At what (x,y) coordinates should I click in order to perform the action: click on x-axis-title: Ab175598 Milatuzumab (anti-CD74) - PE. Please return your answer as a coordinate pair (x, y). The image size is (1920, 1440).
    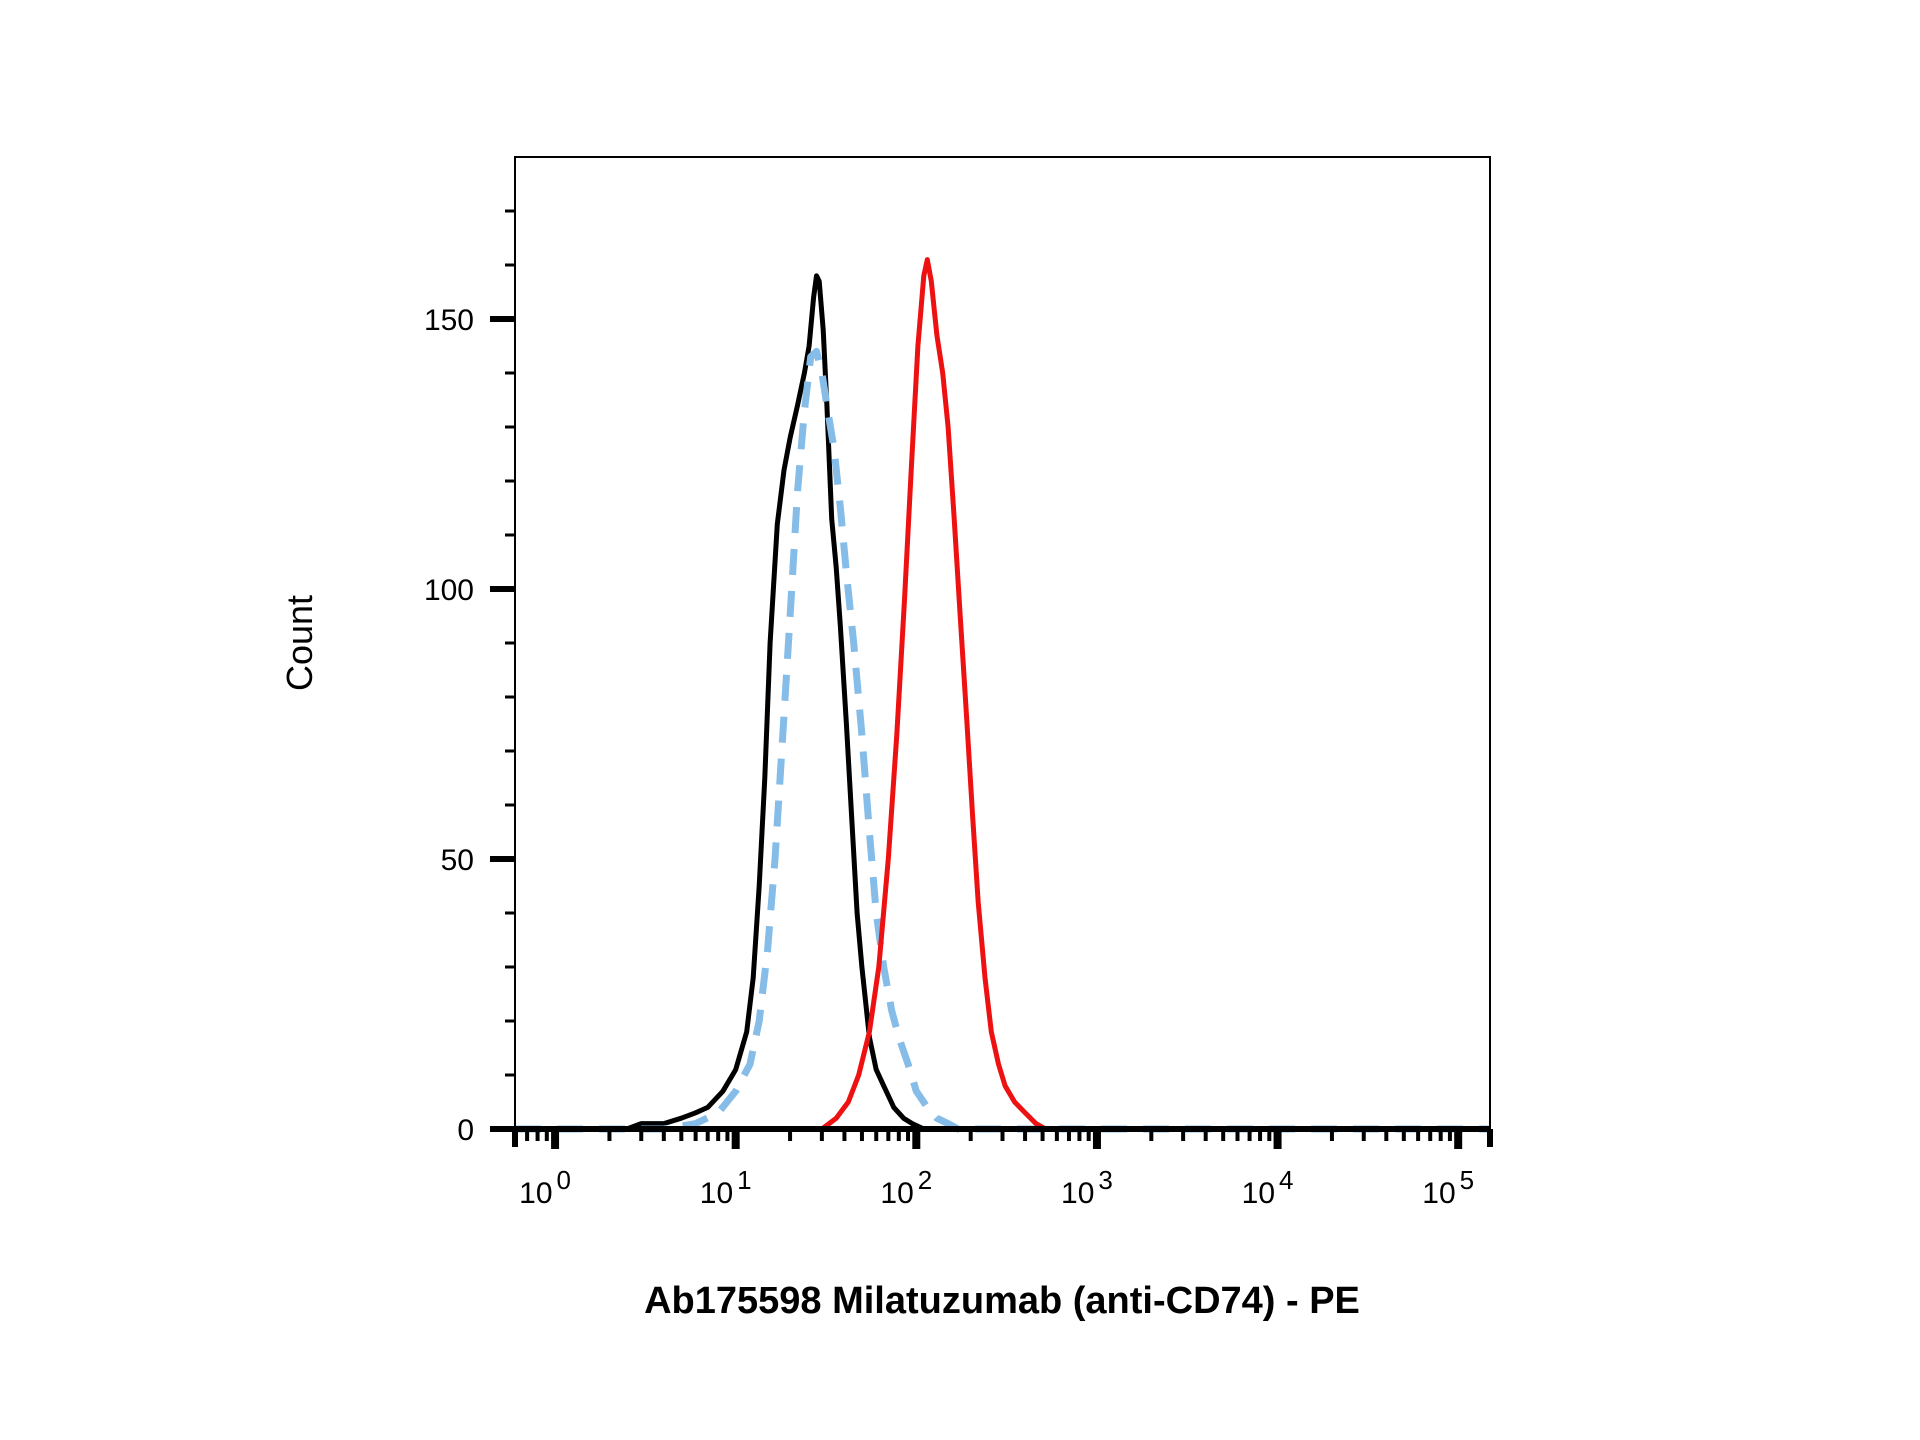
    Looking at the image, I should click on (1002, 1301).